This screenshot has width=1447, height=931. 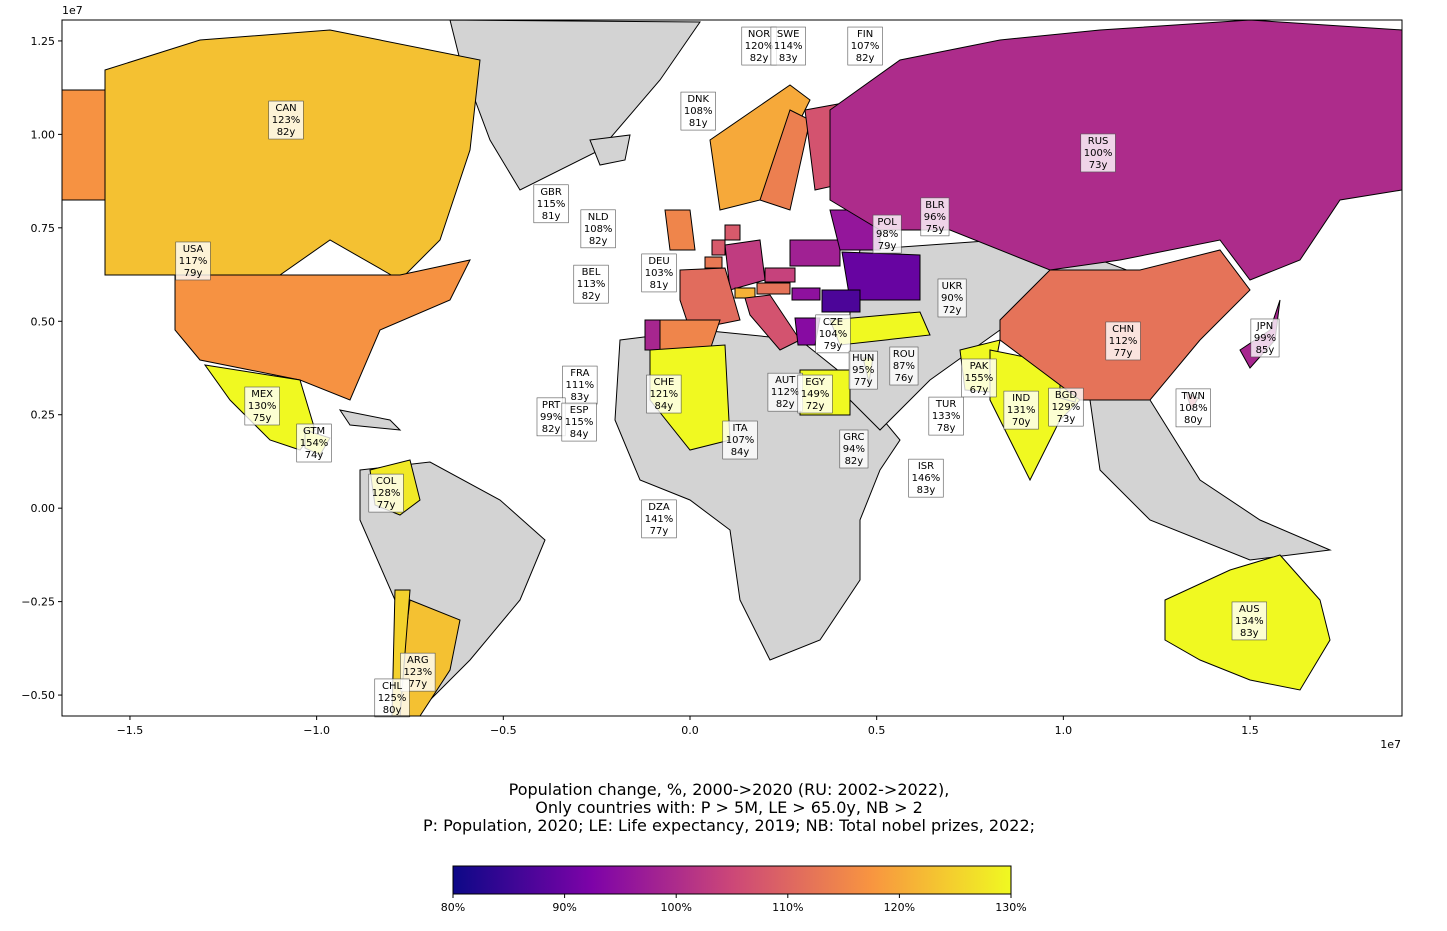 What do you see at coordinates (979, 366) in the screenshot?
I see `country-code: PAK` at bounding box center [979, 366].